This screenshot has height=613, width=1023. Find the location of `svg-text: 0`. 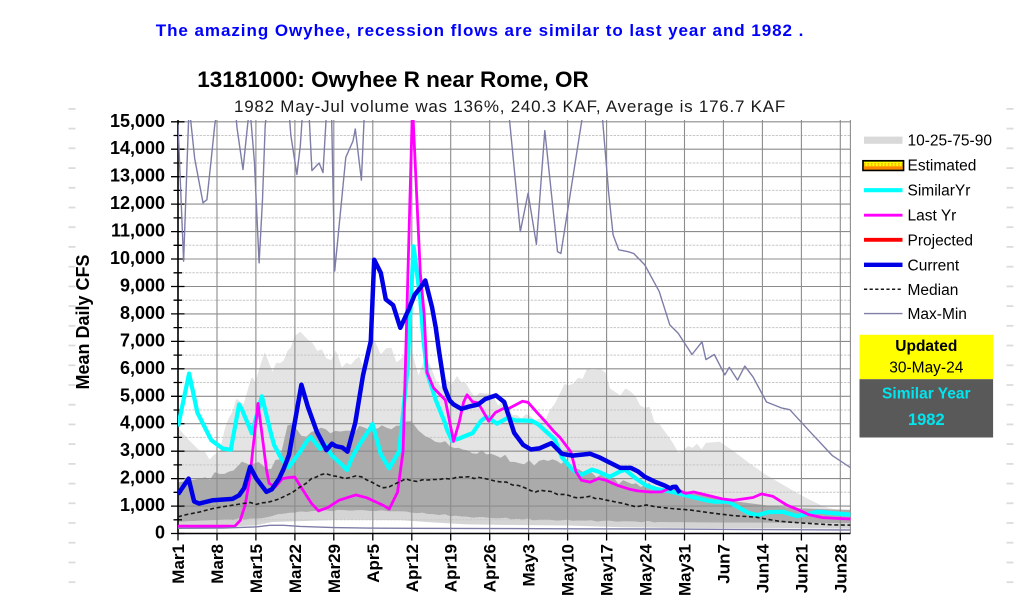

svg-text: 0 is located at coordinates (160, 533).